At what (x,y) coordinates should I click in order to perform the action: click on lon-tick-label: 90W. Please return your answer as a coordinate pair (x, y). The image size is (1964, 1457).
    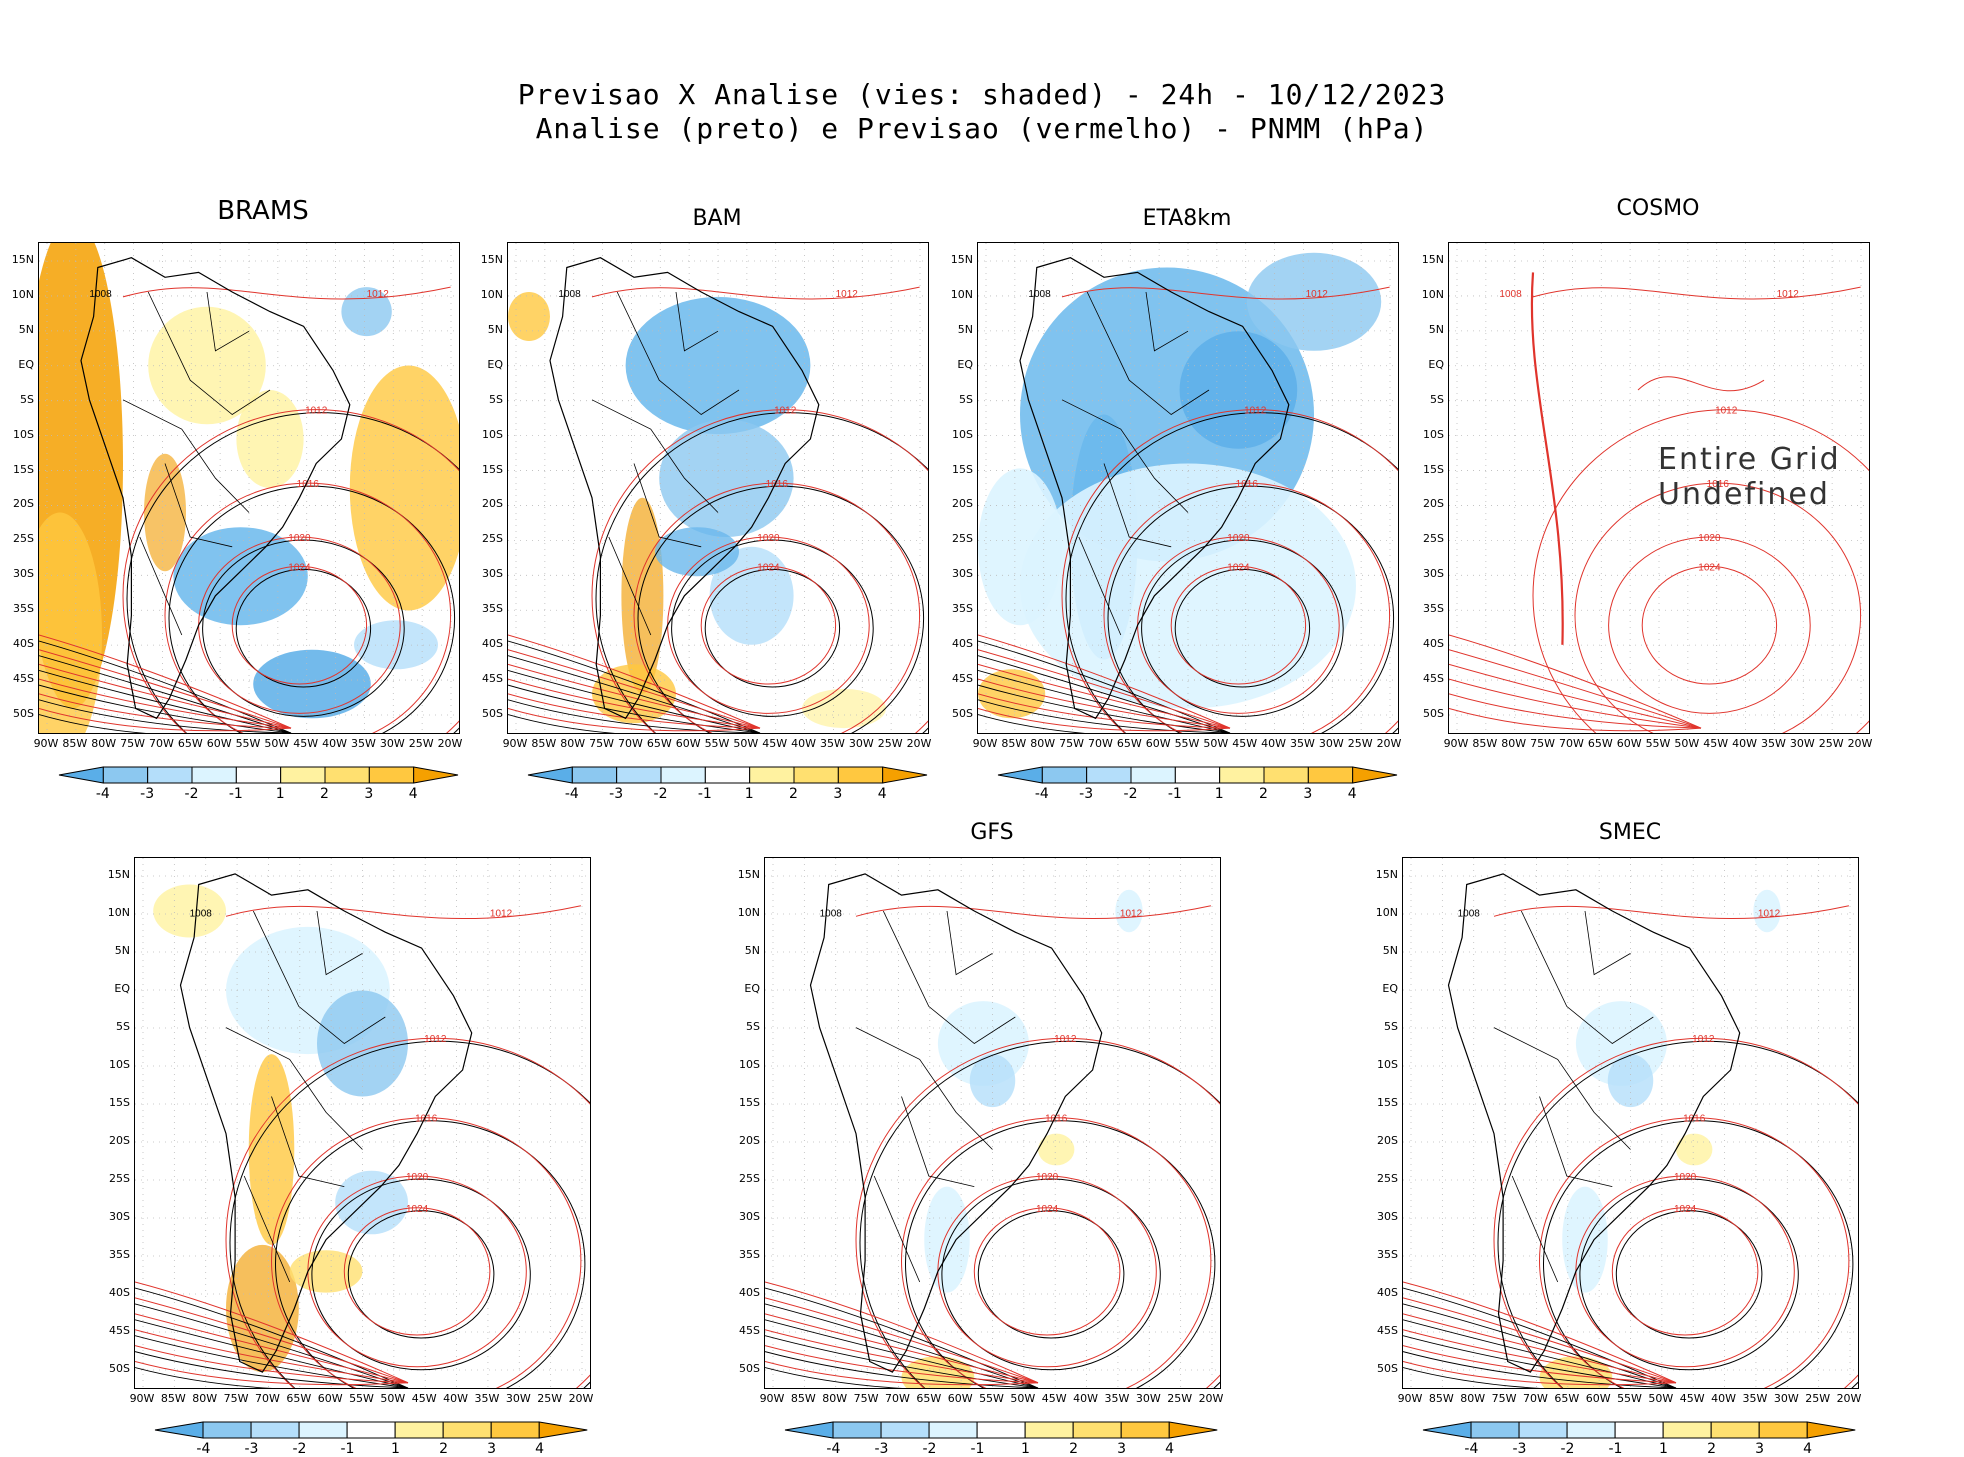
    Looking at the image, I should click on (46, 743).